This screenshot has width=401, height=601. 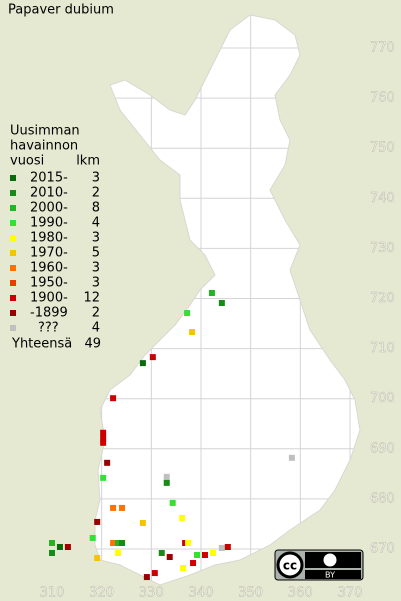 What do you see at coordinates (382, 248) in the screenshot?
I see `y-tick-label: 730` at bounding box center [382, 248].